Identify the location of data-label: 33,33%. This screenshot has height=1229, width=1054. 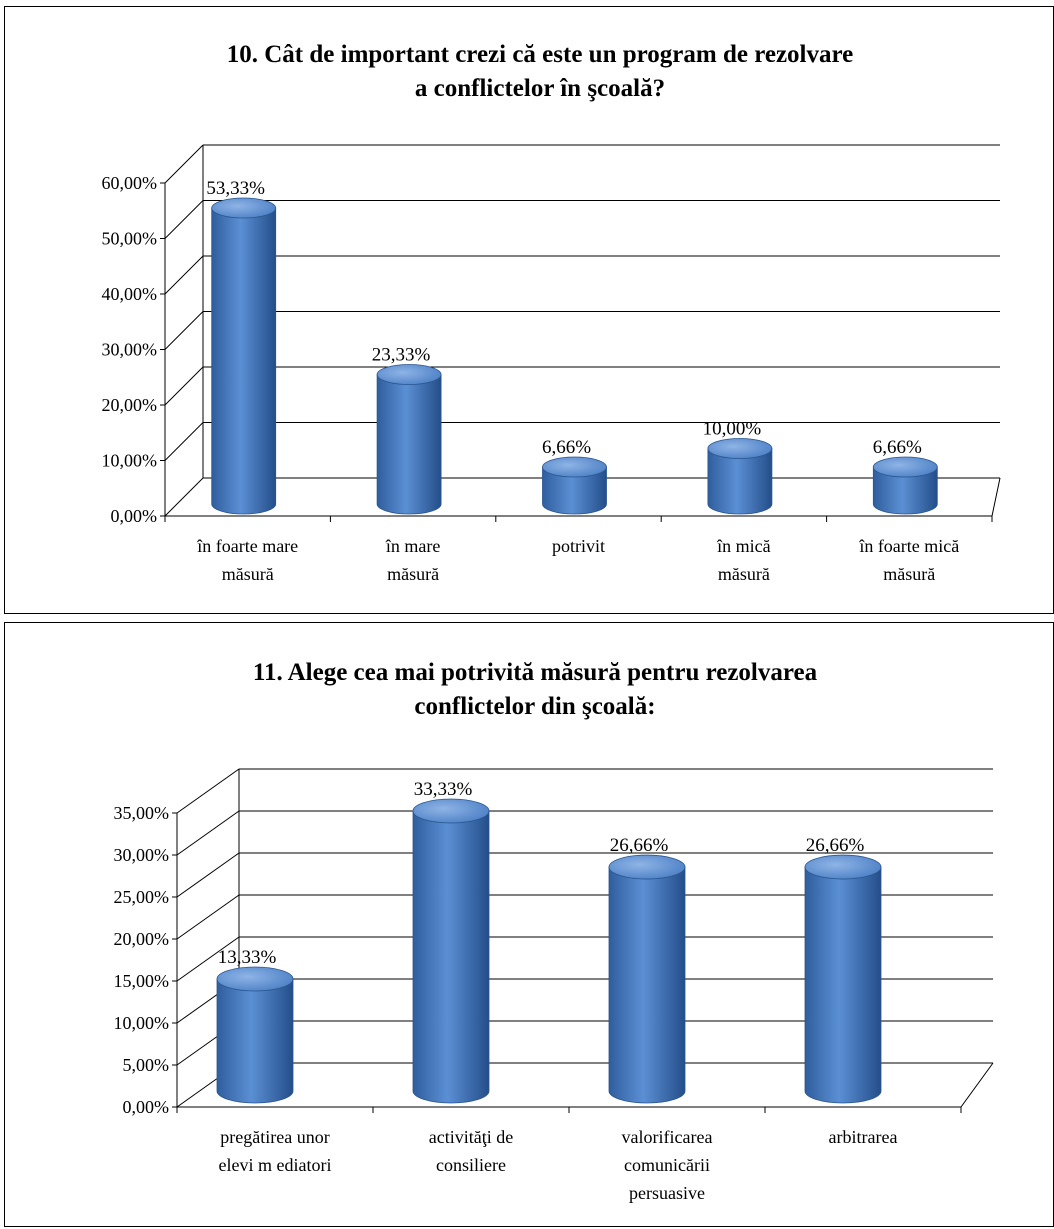
(443, 789).